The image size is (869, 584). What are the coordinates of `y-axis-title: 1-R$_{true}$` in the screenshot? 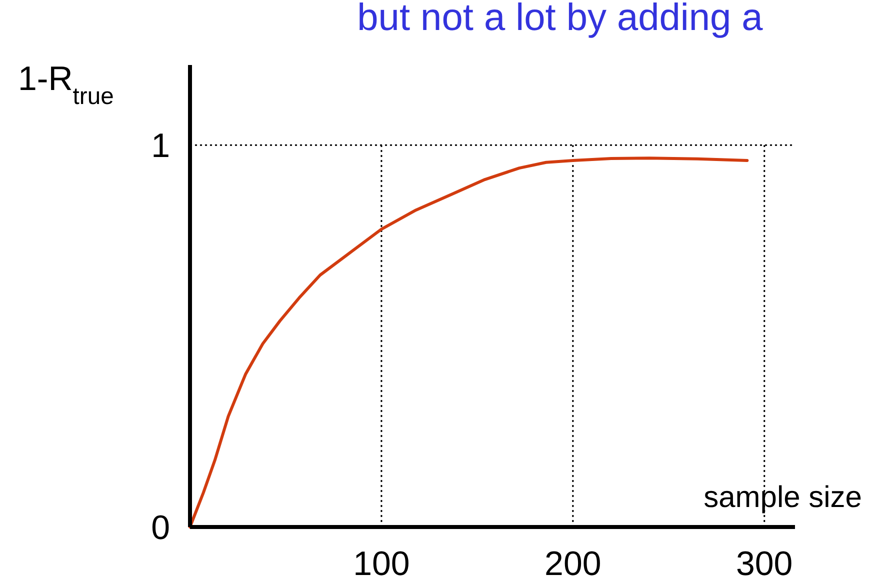 It's located at (66, 85).